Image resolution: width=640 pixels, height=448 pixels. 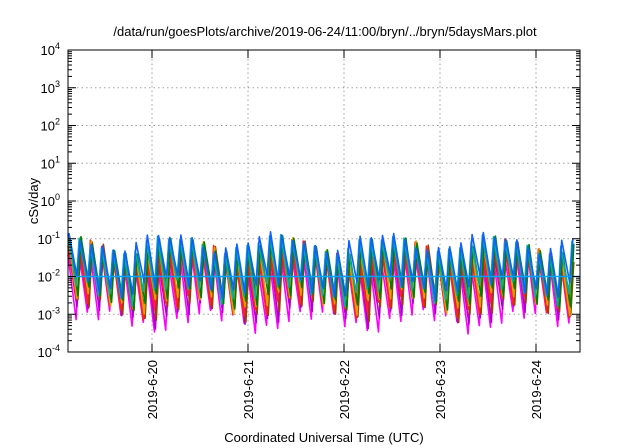 What do you see at coordinates (440, 389) in the screenshot?
I see `x-tick-label: 2019-6-23` at bounding box center [440, 389].